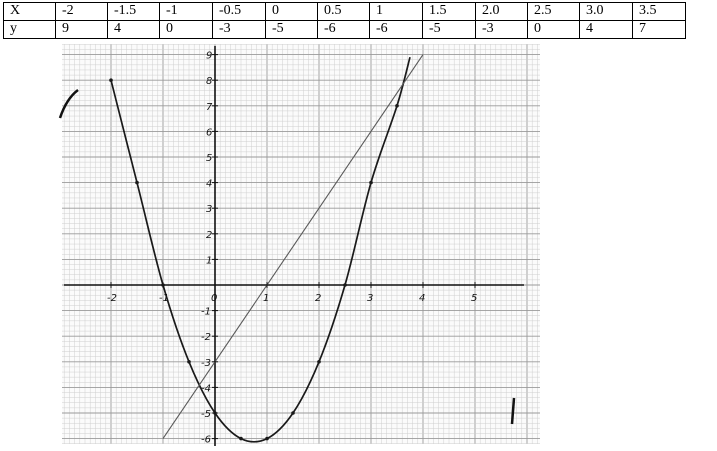  What do you see at coordinates (370, 298) in the screenshot?
I see `x-tick-label: 3` at bounding box center [370, 298].